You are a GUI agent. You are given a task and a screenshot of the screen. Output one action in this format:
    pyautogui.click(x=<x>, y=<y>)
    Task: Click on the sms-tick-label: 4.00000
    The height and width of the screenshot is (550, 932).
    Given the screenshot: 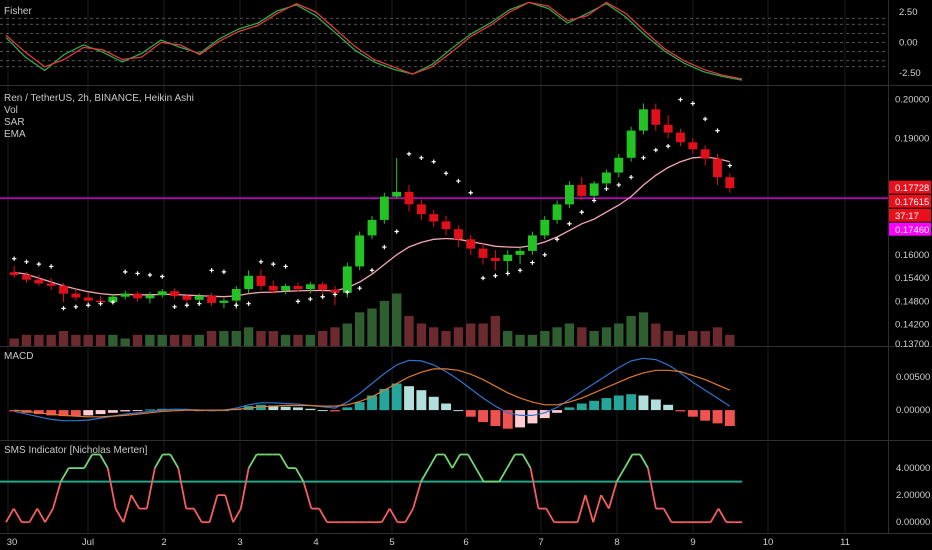 What is the action you would take?
    pyautogui.click(x=913, y=468)
    